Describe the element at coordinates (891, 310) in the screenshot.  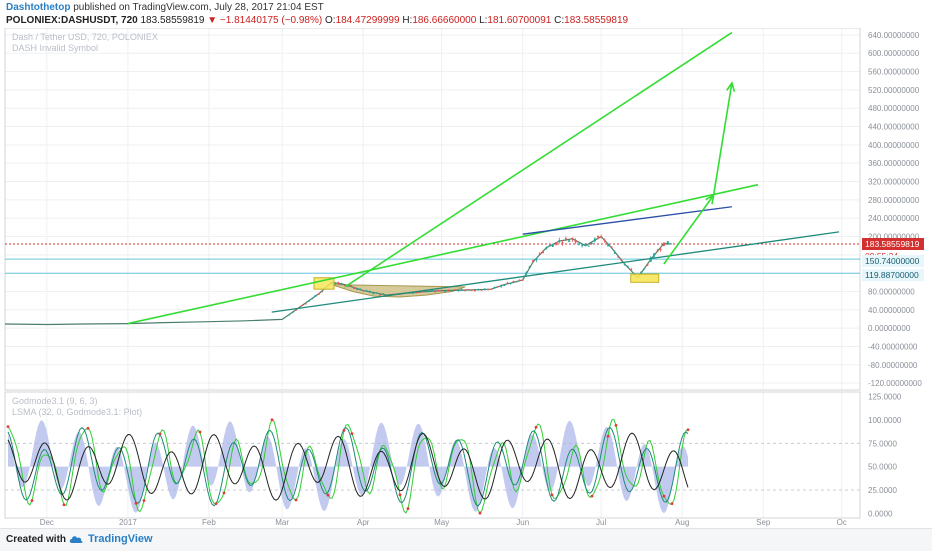
I see `y-tick-label: 40.00000000` at that location.